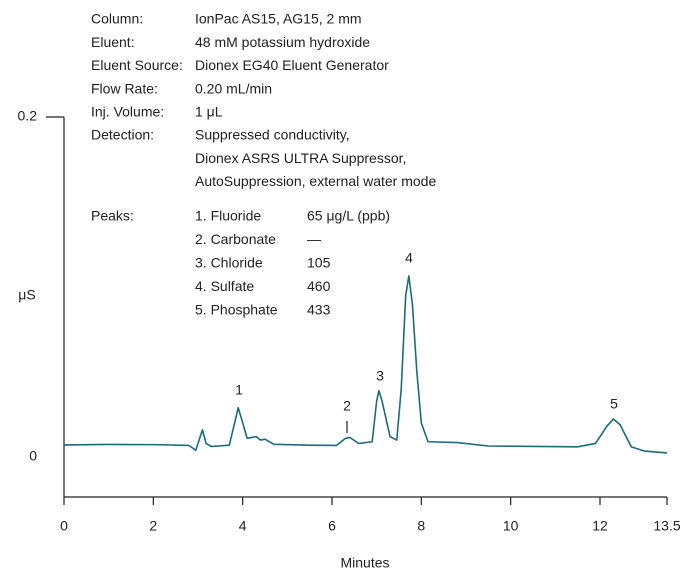  I want to click on x-tick-label: 2, so click(153, 526).